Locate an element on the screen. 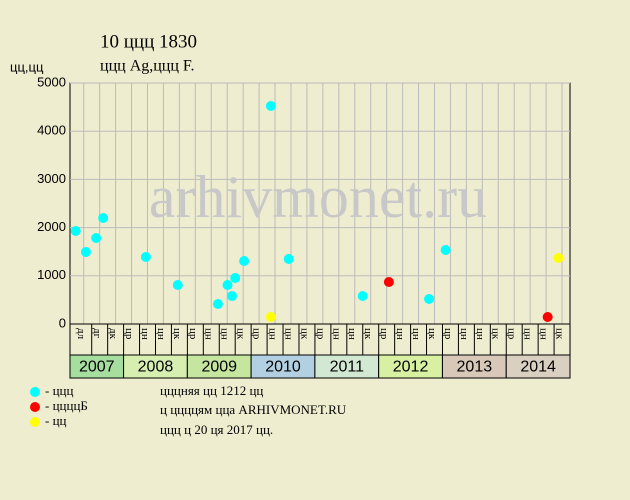 The image size is (630, 500). year-label: 2014 is located at coordinates (538, 367).